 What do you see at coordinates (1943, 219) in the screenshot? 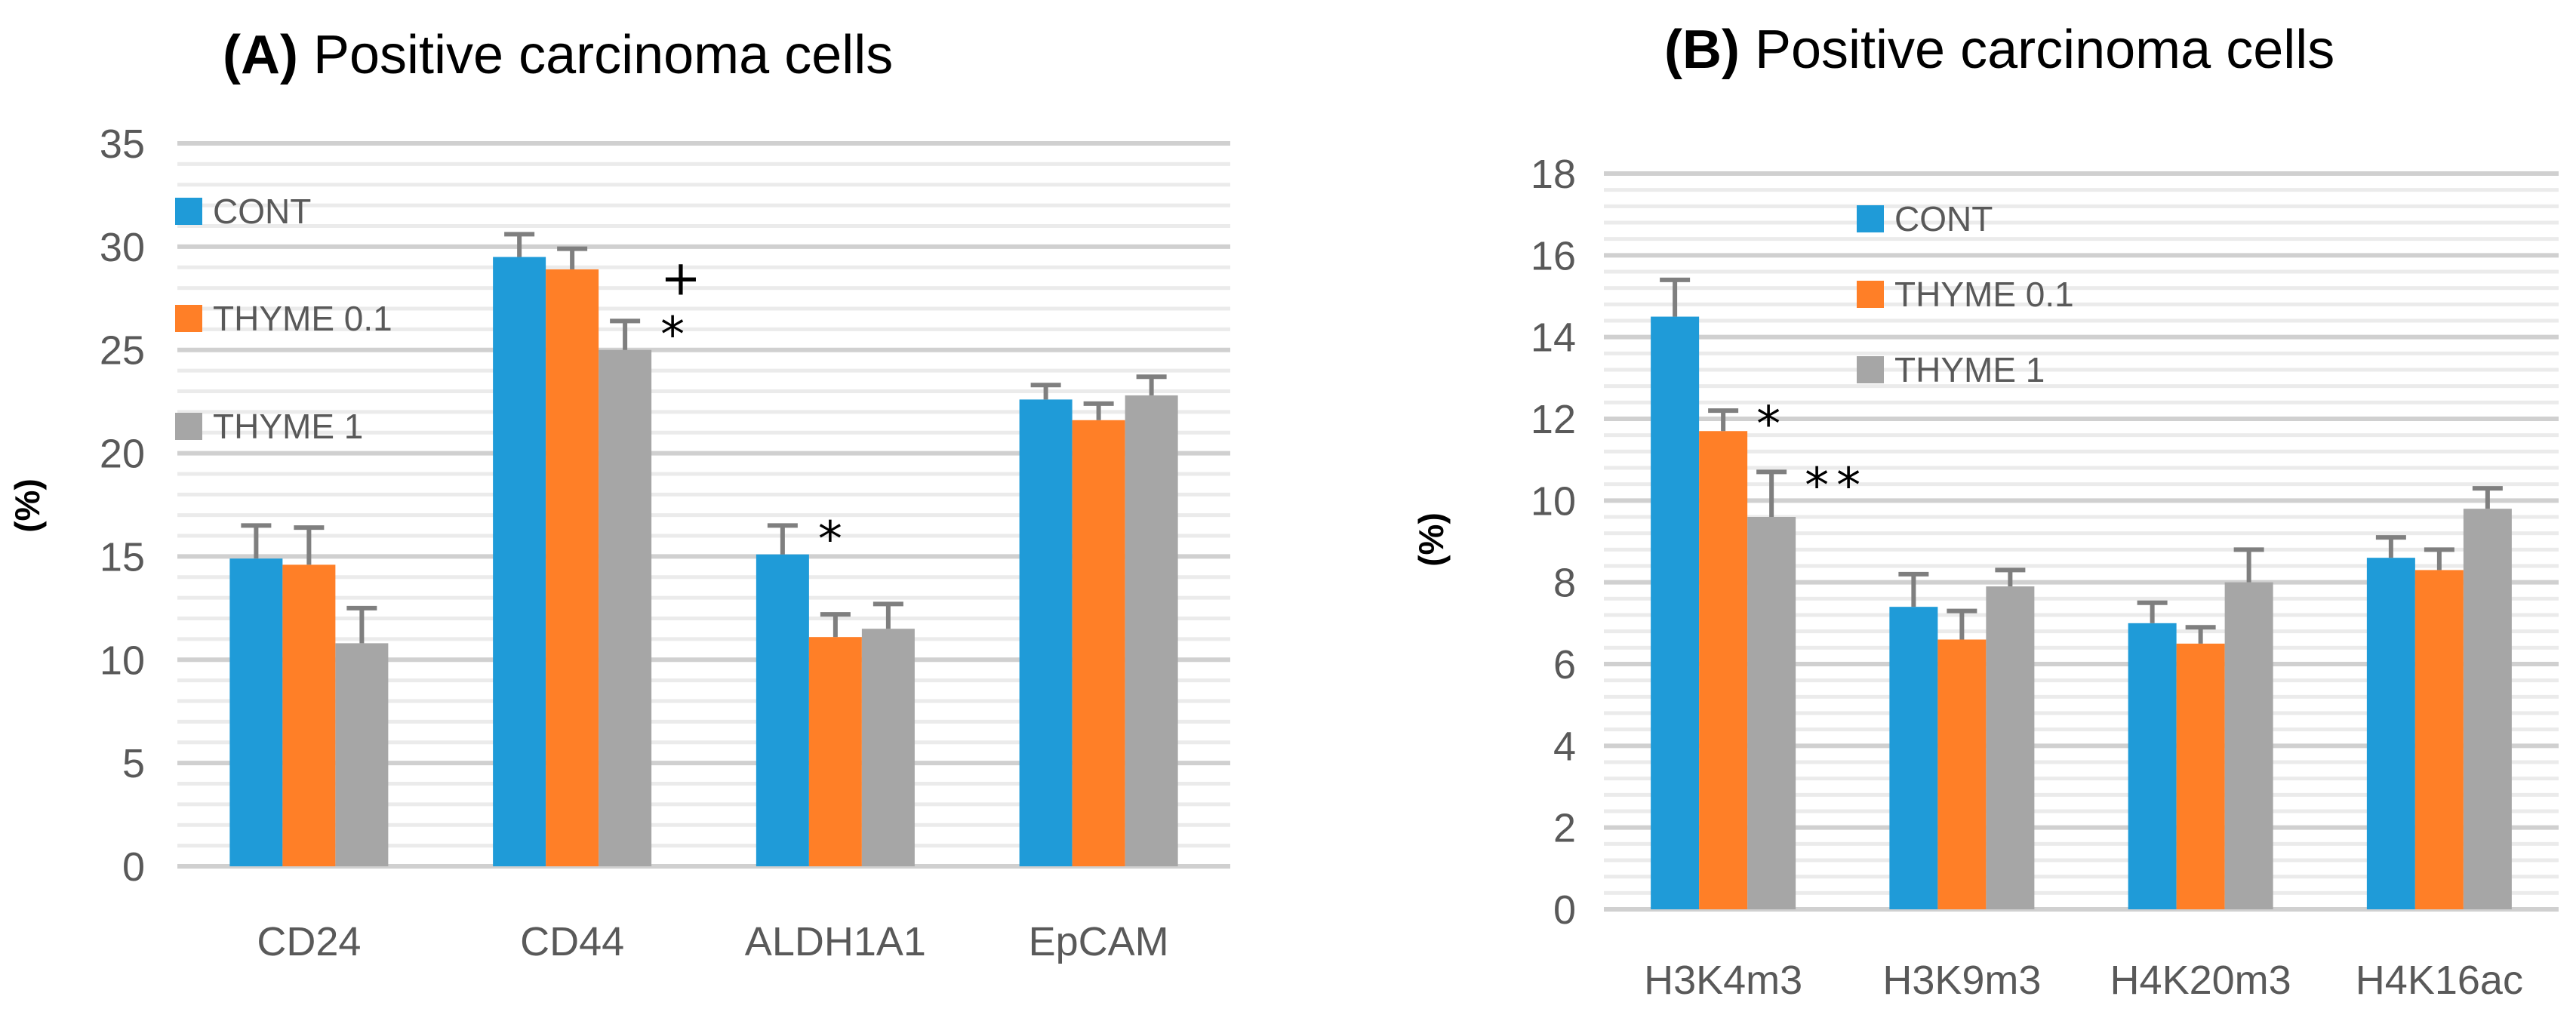
I see `chart-b-legend-label-cont: CONT` at bounding box center [1943, 219].